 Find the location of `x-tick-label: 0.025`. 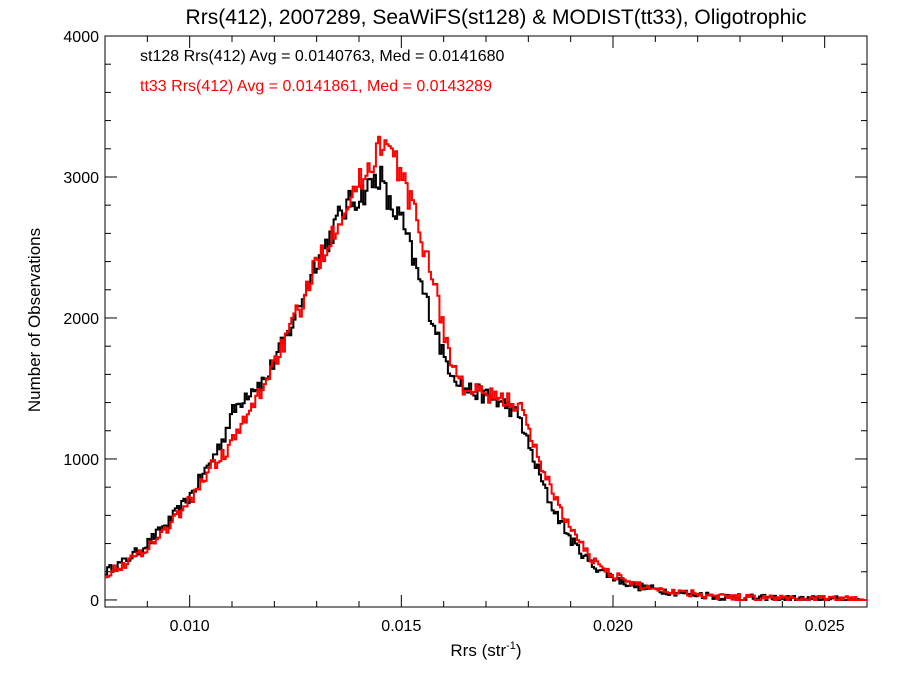

x-tick-label: 0.025 is located at coordinates (825, 626).